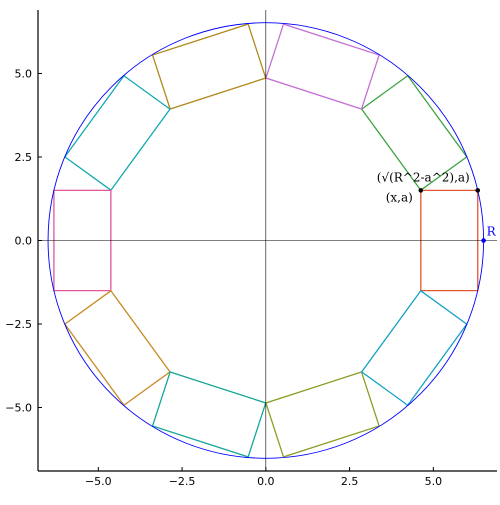  What do you see at coordinates (18, 408) in the screenshot?
I see `y-tick-label: −5.0` at bounding box center [18, 408].